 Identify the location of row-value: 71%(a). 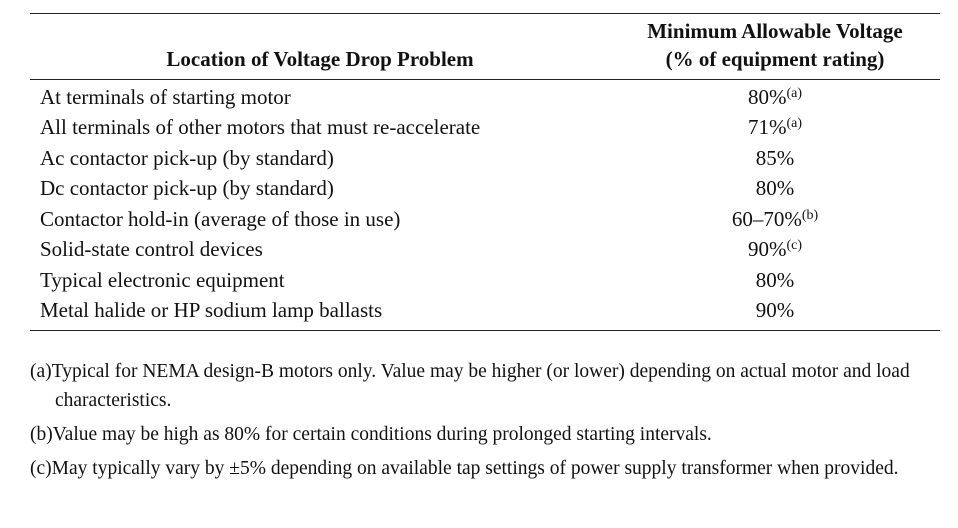
(775, 127).